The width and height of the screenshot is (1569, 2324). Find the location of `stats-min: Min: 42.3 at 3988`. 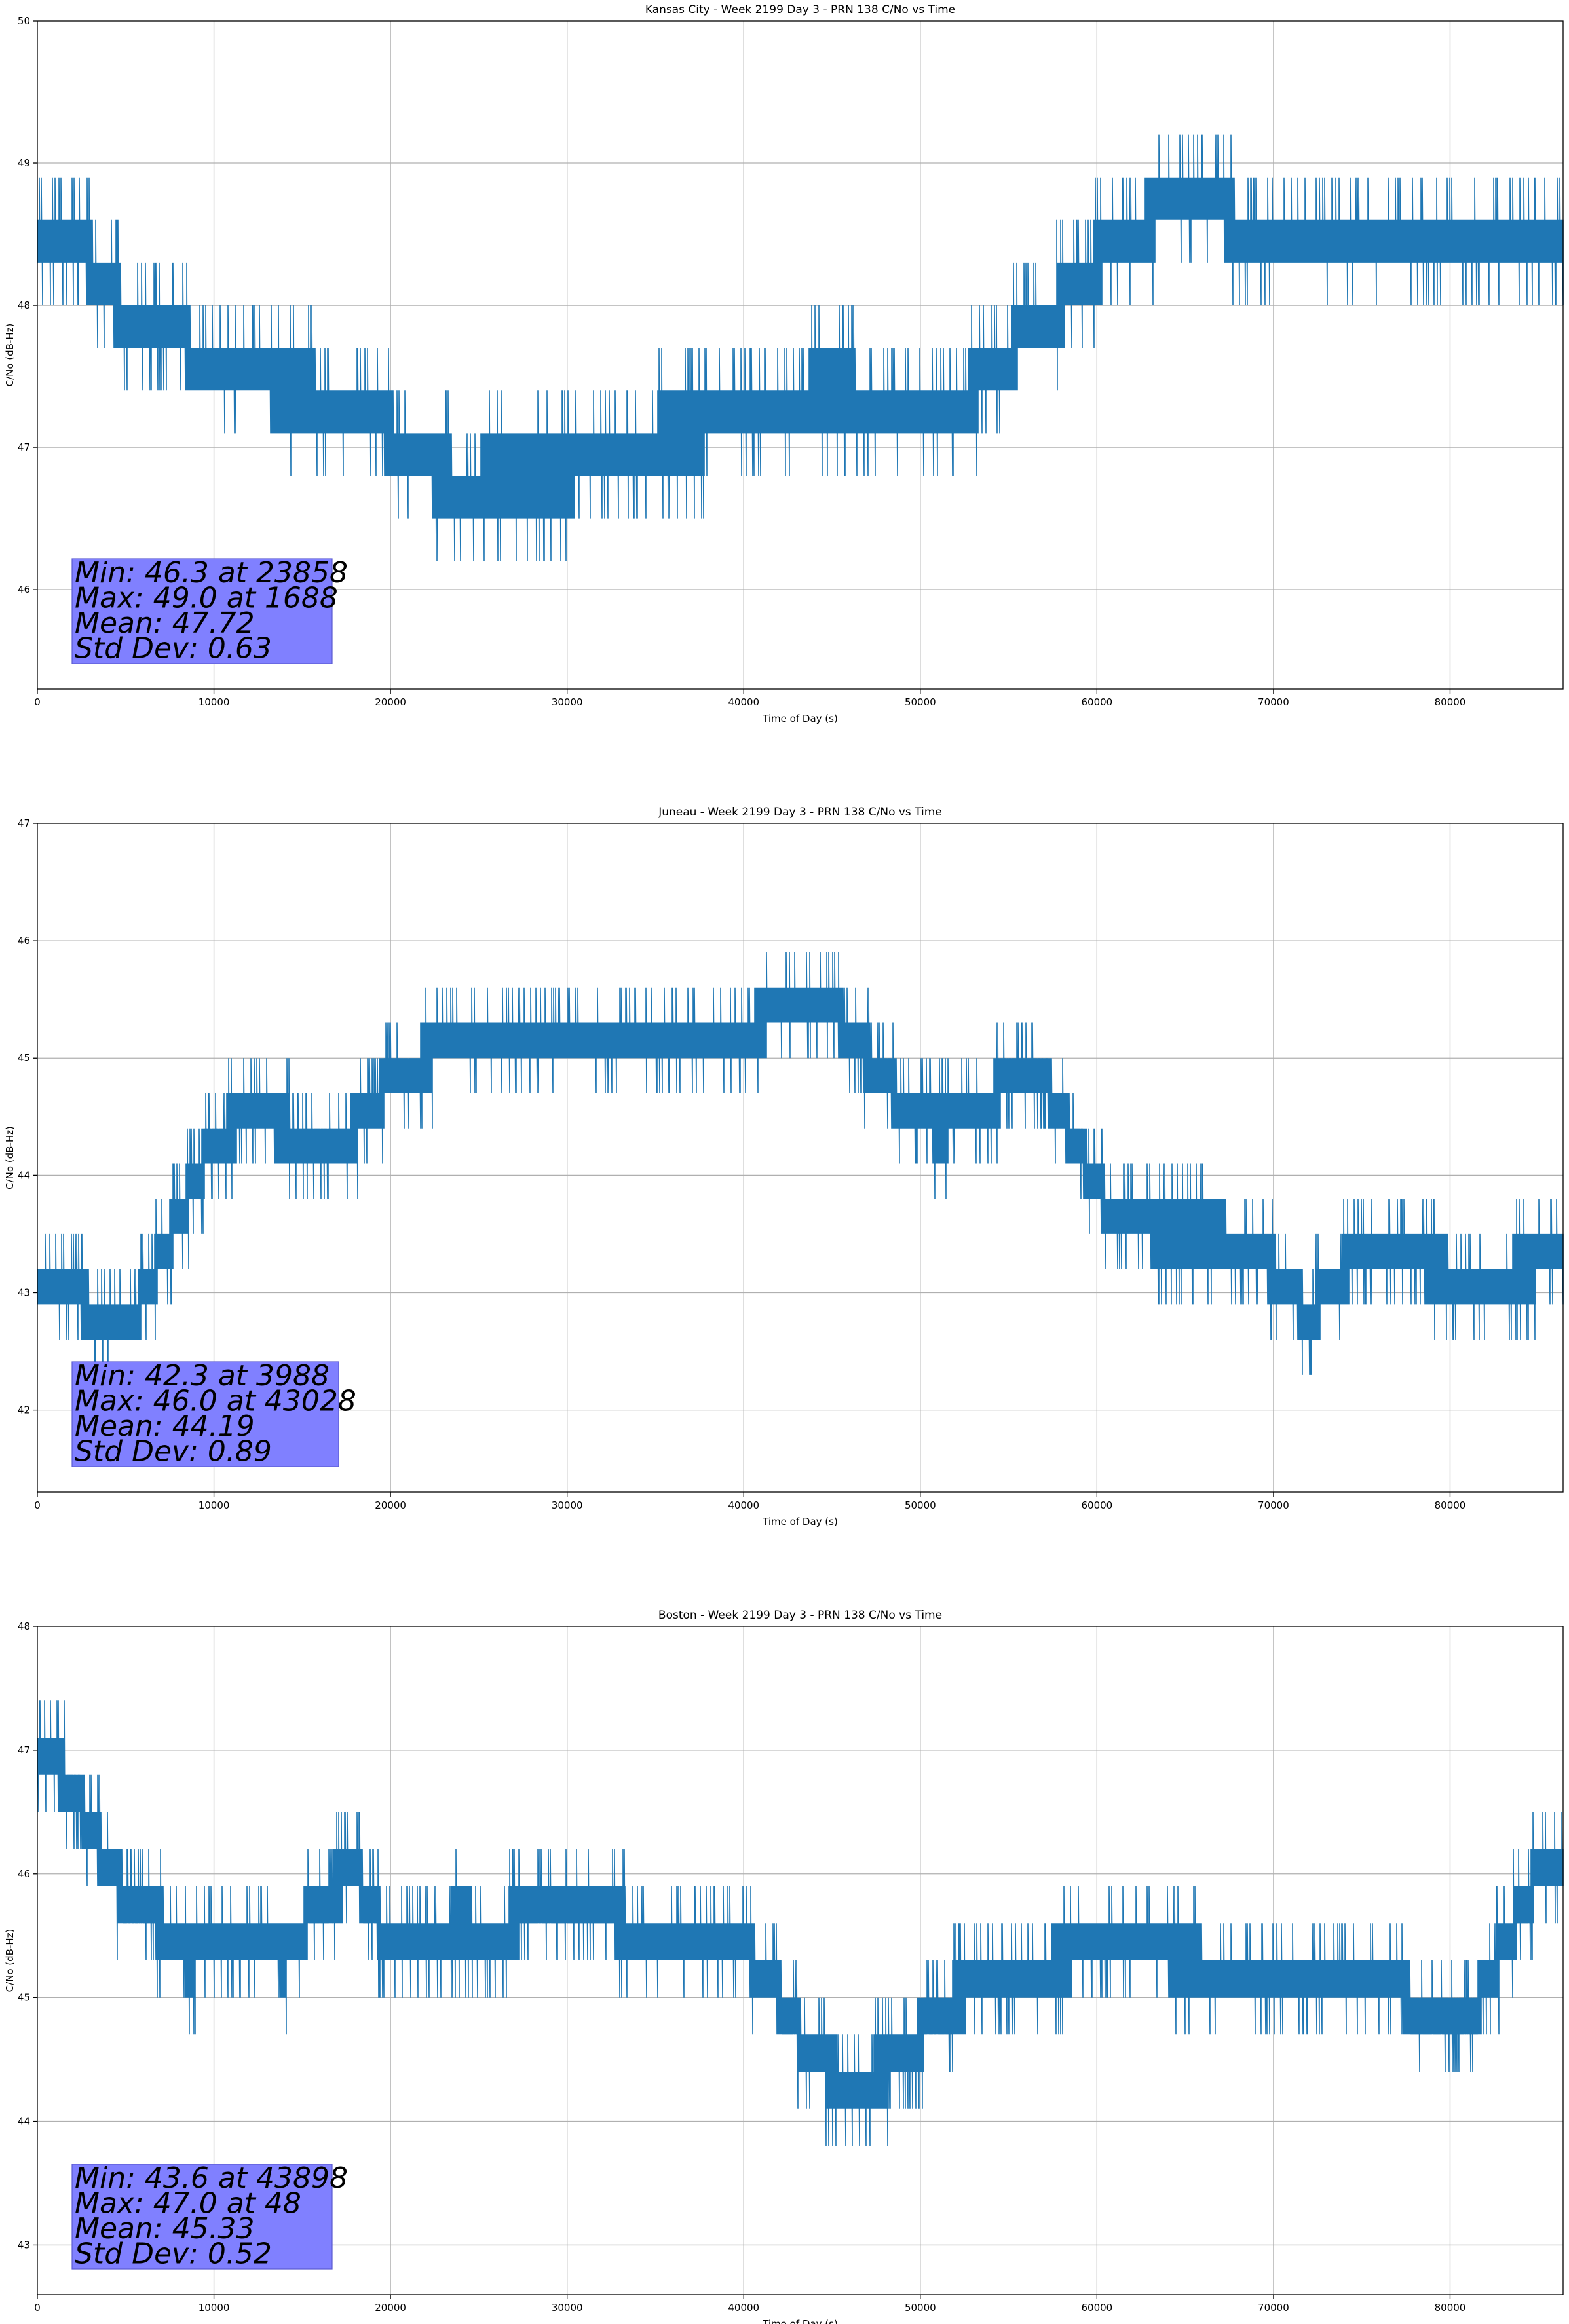

stats-min: Min: 42.3 at 3988 is located at coordinates (202, 1376).